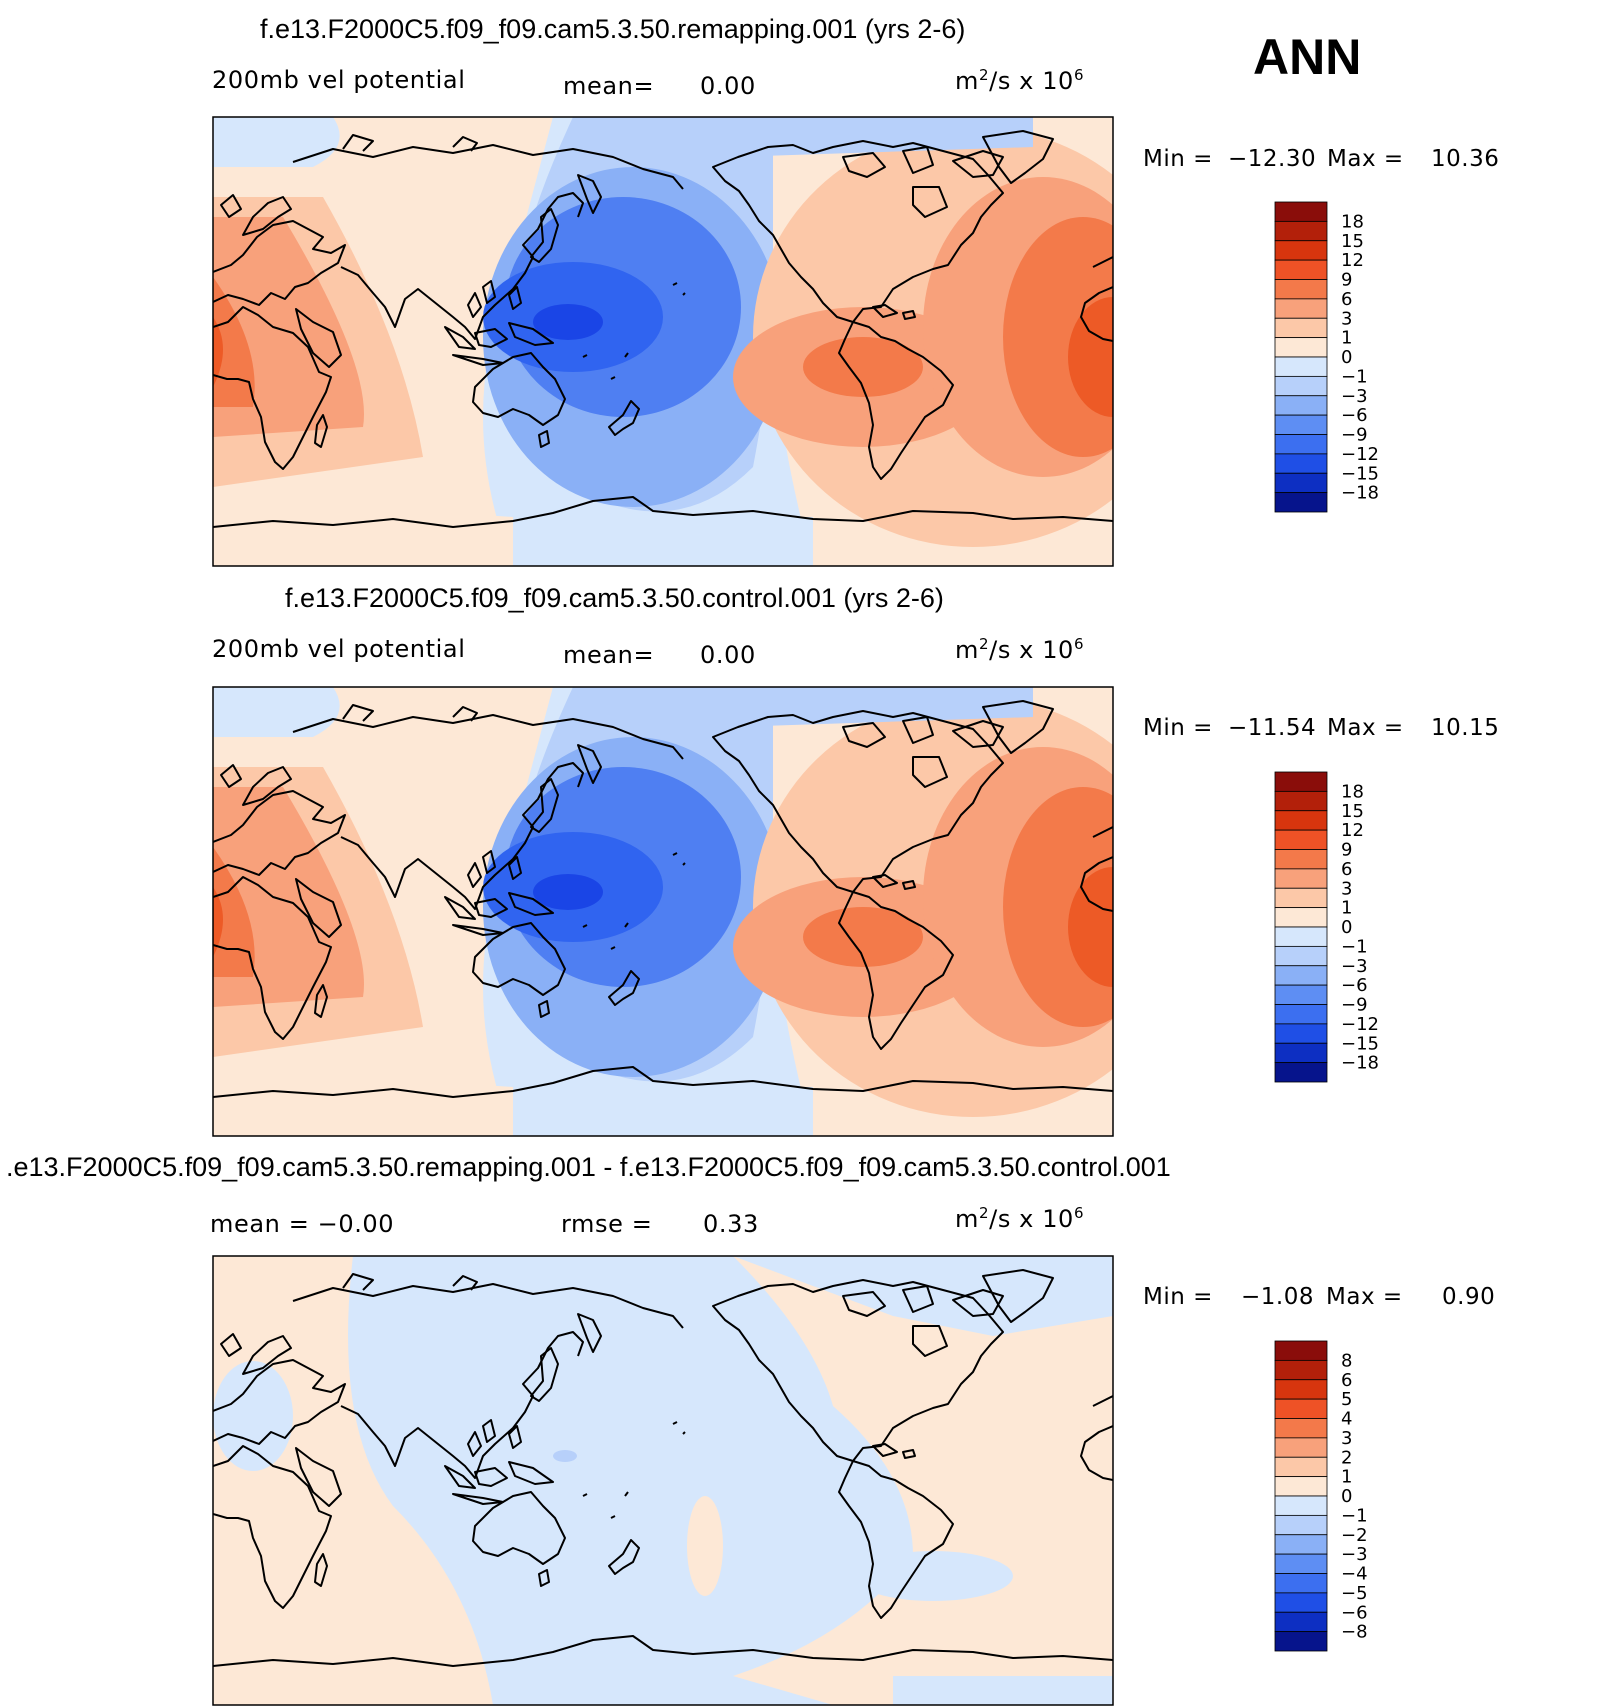 The height and width of the screenshot is (1708, 1605). What do you see at coordinates (302, 1224) in the screenshot?
I see `panel3-mean-label: mean = −0.00` at bounding box center [302, 1224].